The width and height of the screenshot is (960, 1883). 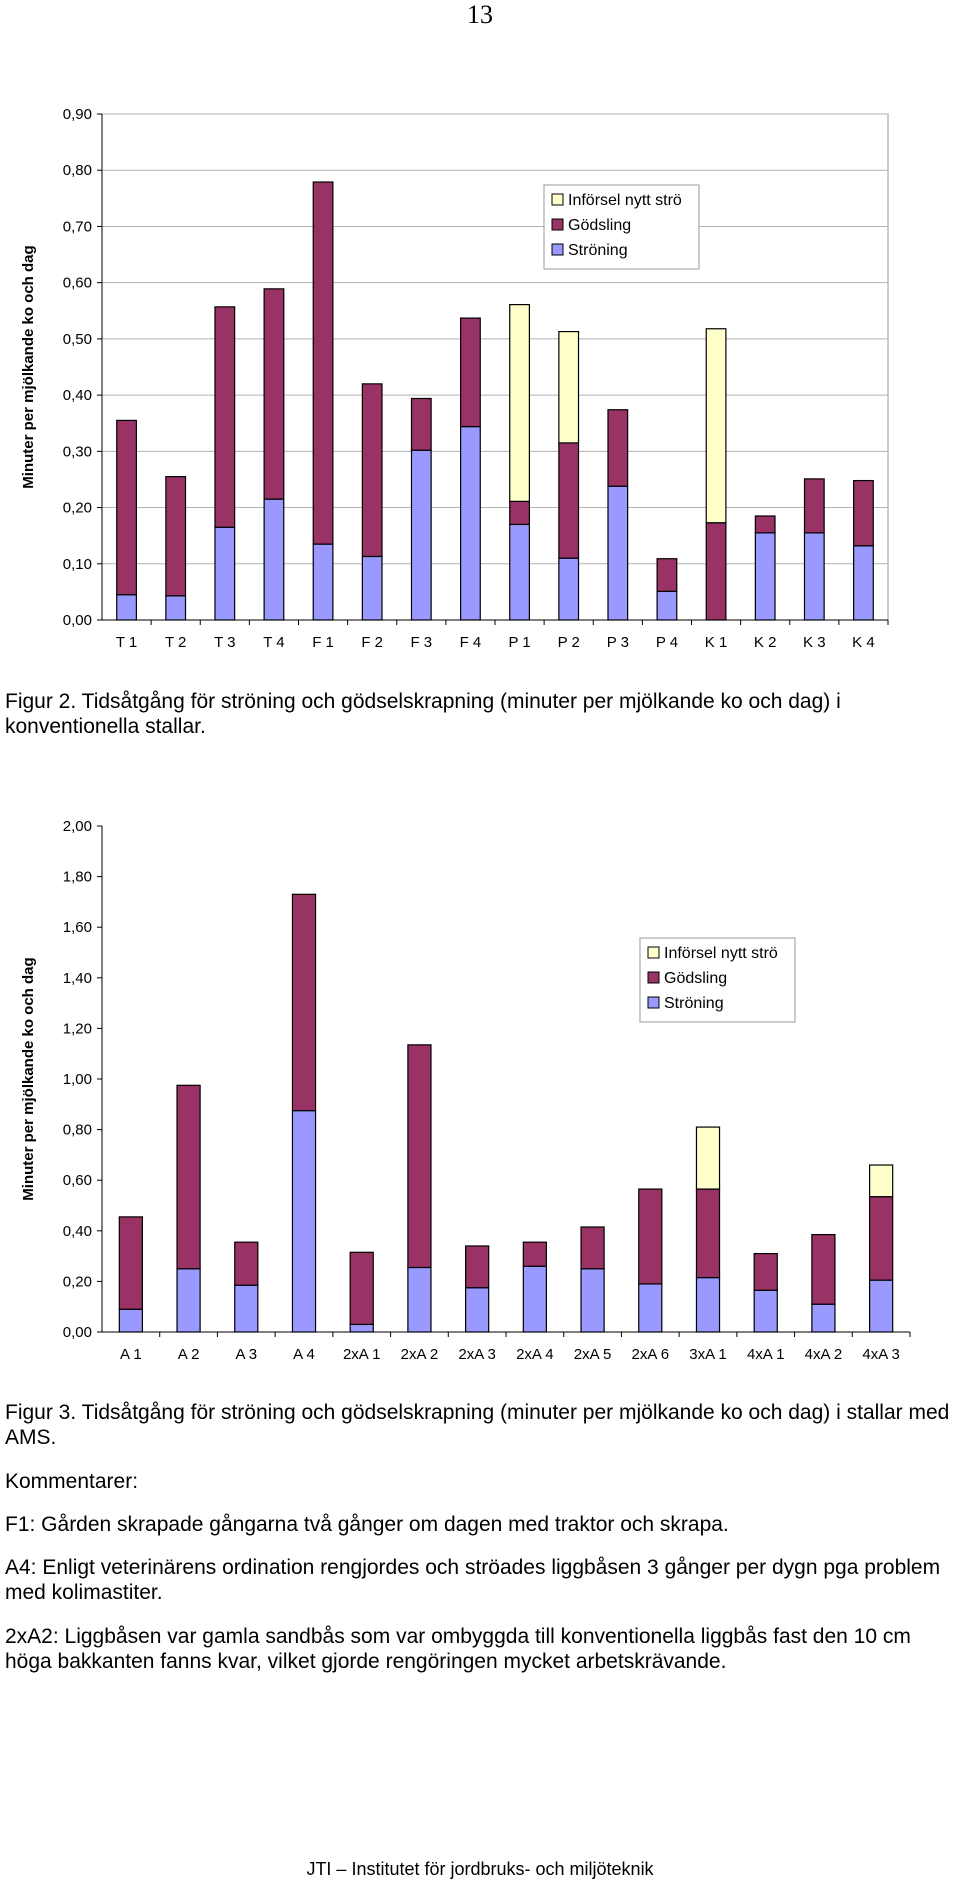 What do you see at coordinates (77, 564) in the screenshot?
I see `y-tick-label: 0,10` at bounding box center [77, 564].